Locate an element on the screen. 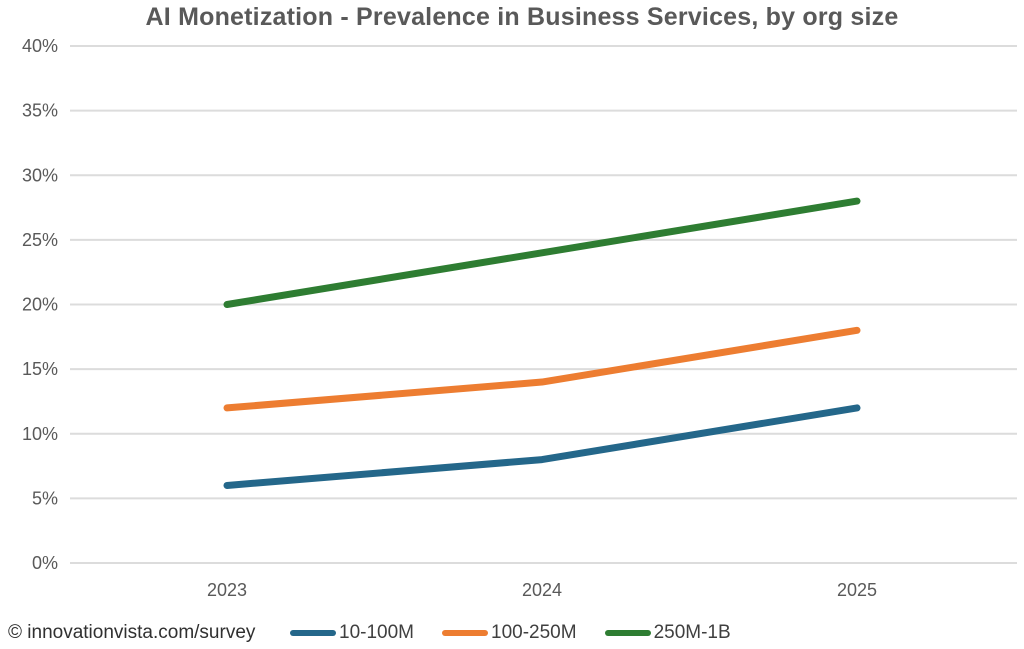  y-axis-tick-label: 35% is located at coordinates (40, 111).